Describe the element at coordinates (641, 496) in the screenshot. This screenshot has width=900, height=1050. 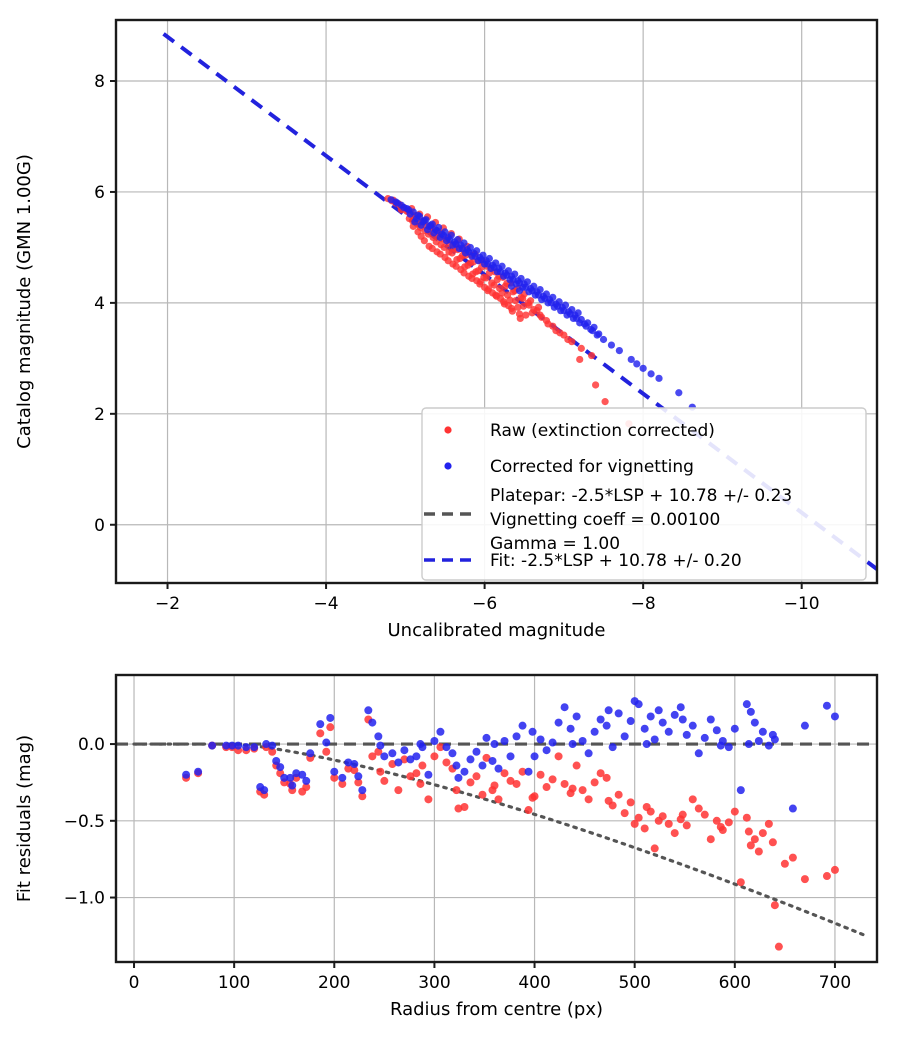
I see `legend-label-platepar-line: Platepar: -2.5*LSP + 10.78 +/- 0.23` at that location.